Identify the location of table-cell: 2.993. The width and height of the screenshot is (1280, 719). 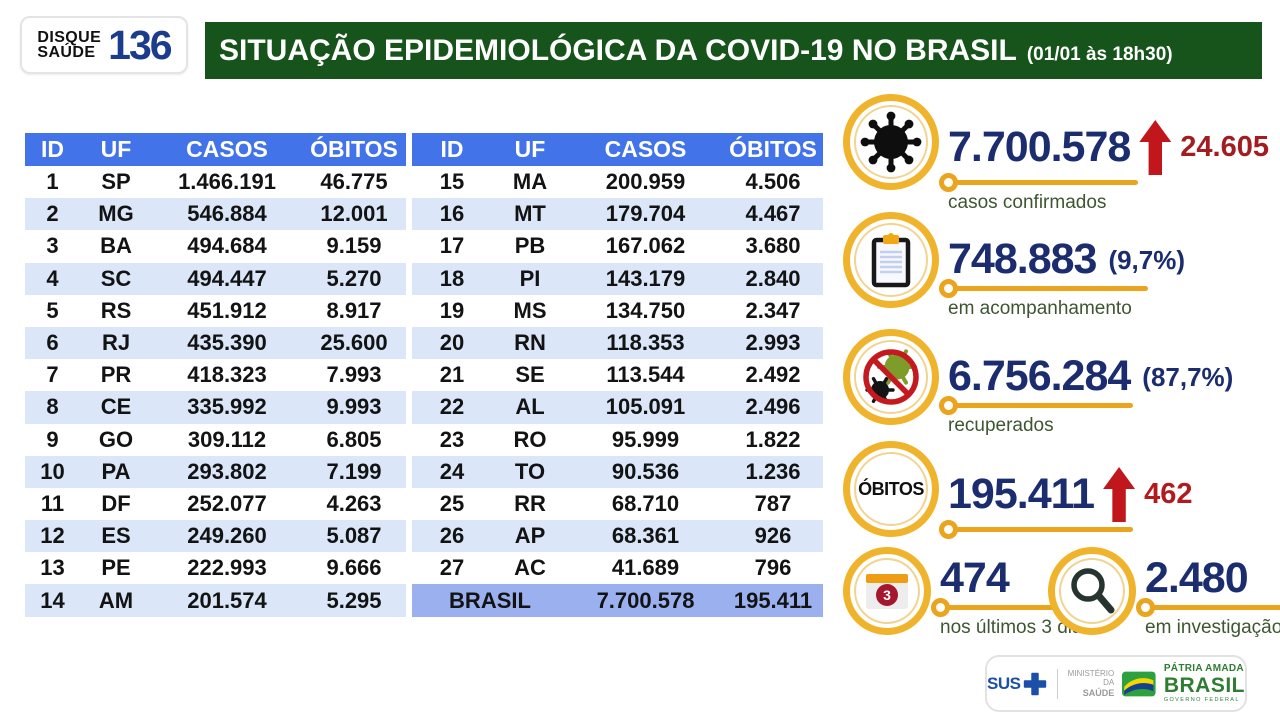
(773, 343).